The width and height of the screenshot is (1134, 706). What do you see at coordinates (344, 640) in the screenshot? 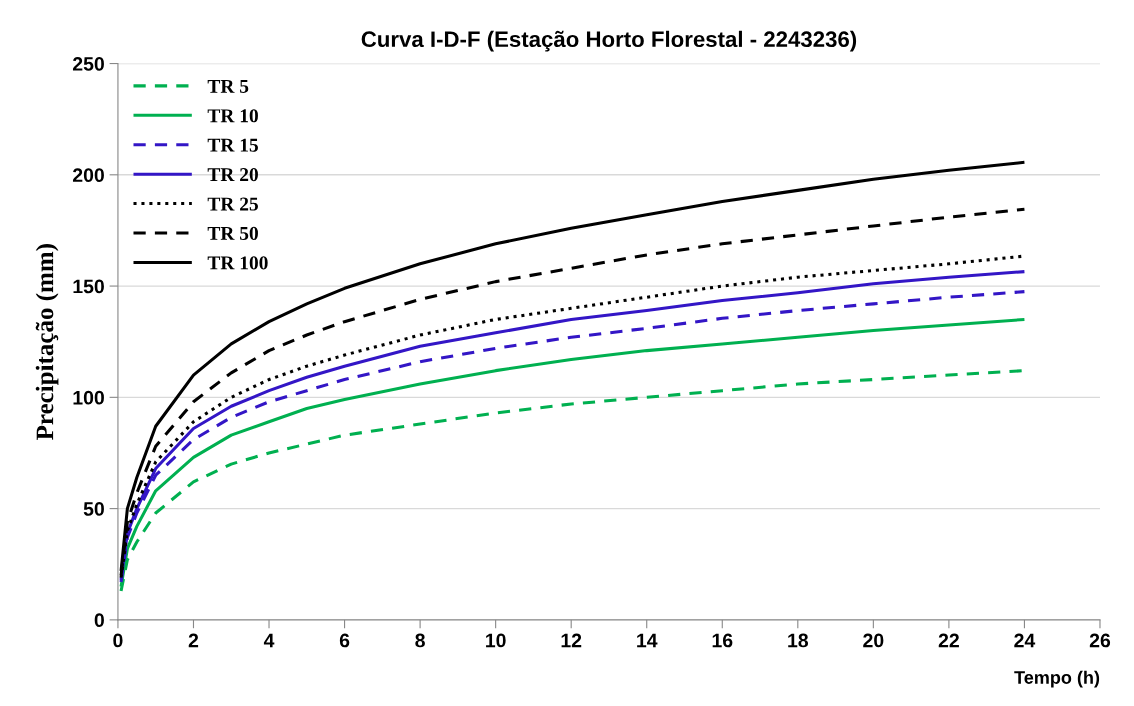
I see `x-tick-label: 6` at bounding box center [344, 640].